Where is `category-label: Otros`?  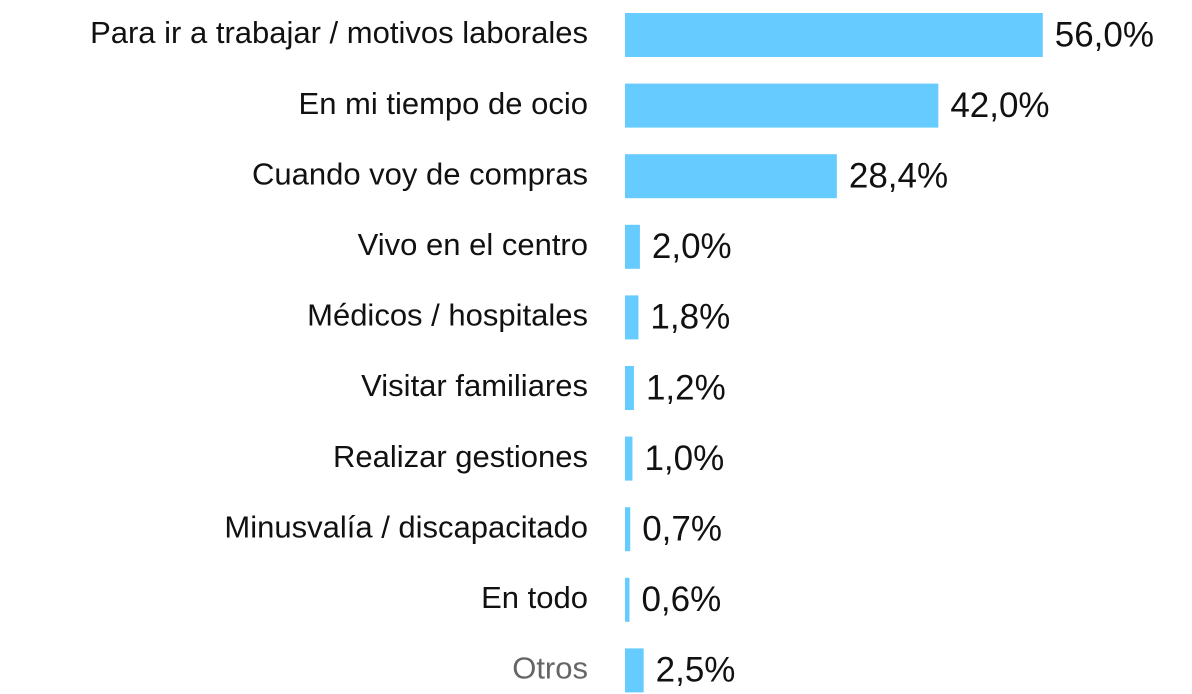
category-label: Otros is located at coordinates (550, 668).